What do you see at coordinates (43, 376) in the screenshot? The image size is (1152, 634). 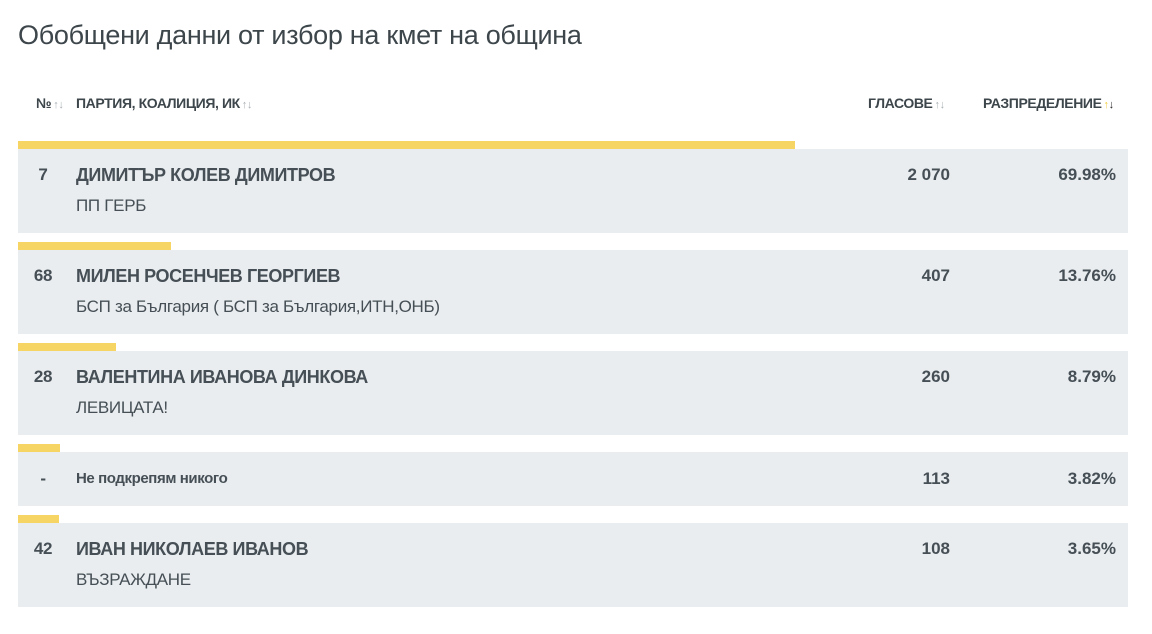 I see `candidate-number: 28` at bounding box center [43, 376].